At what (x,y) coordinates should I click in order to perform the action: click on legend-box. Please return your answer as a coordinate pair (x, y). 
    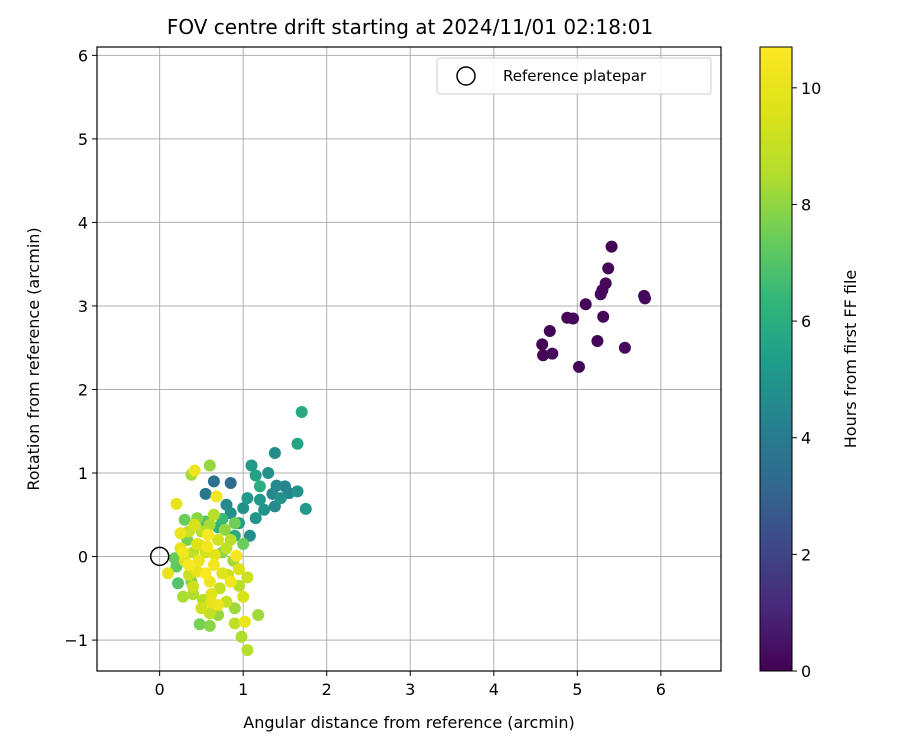
    Looking at the image, I should click on (574, 76).